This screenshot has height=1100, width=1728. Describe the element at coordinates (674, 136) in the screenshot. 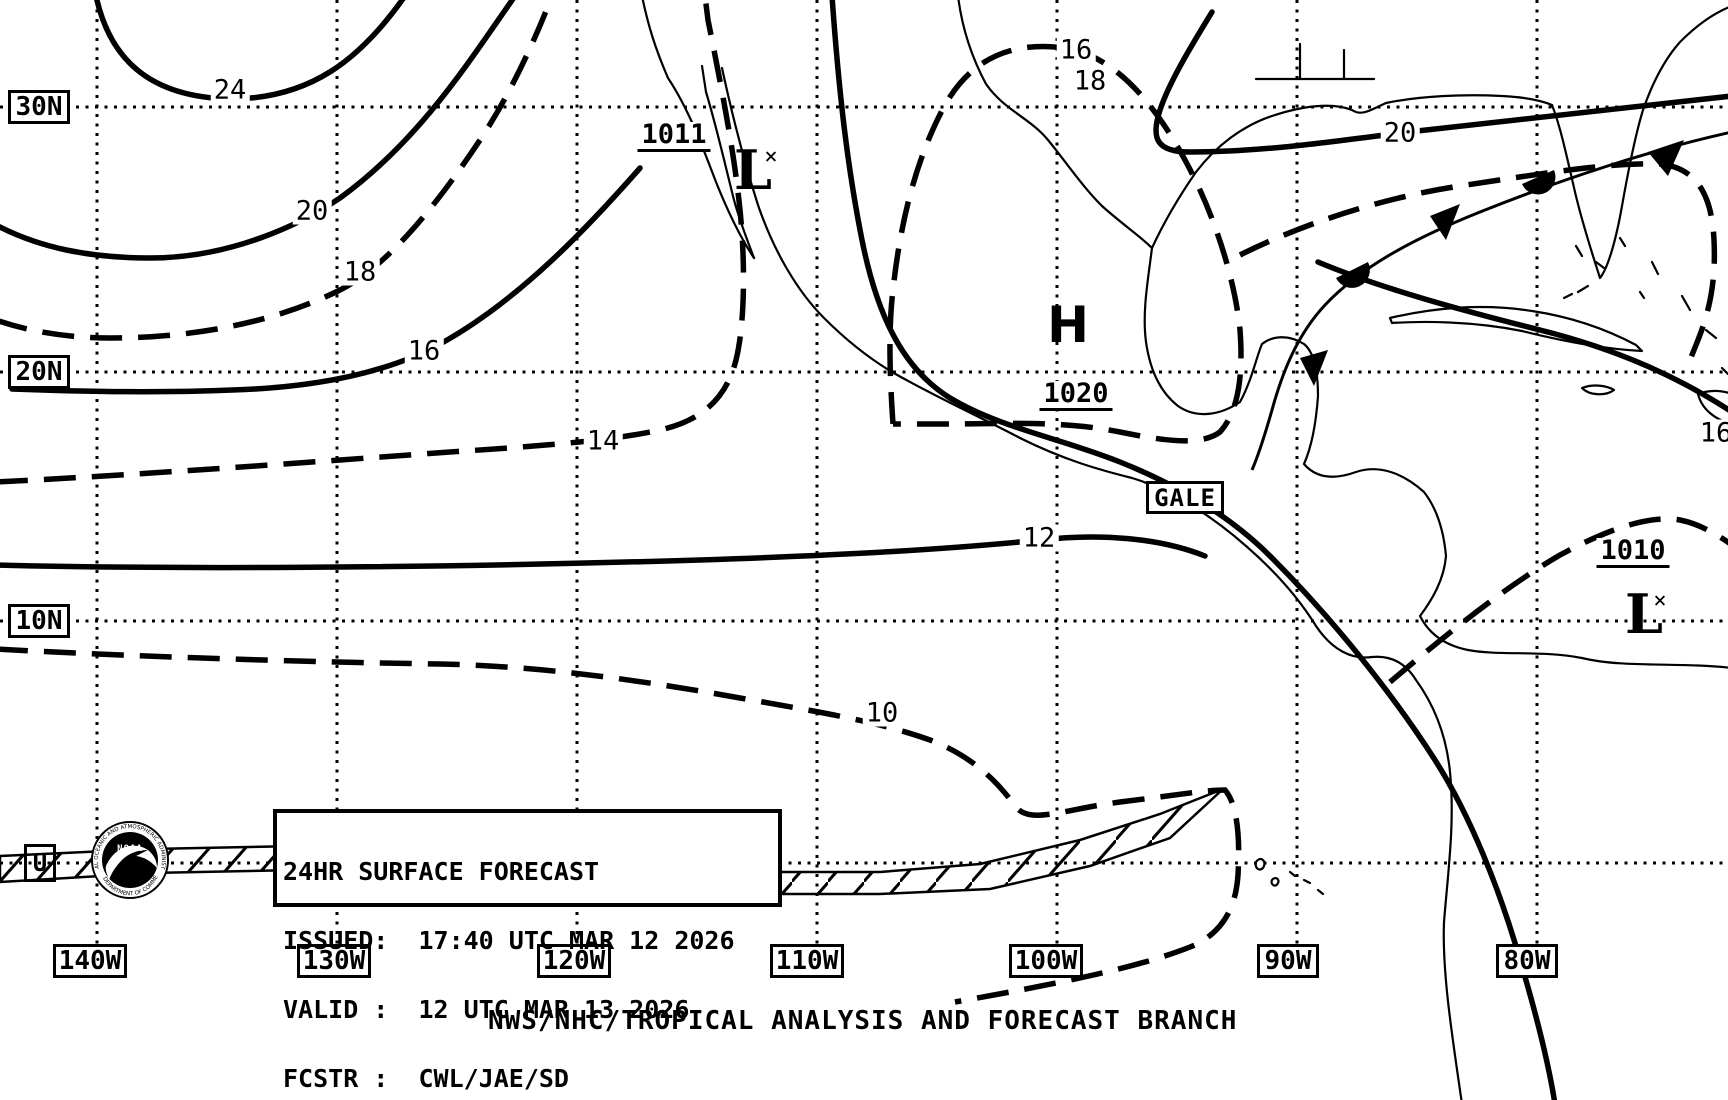

I see `low-pressure-value-1011: 1011` at that location.